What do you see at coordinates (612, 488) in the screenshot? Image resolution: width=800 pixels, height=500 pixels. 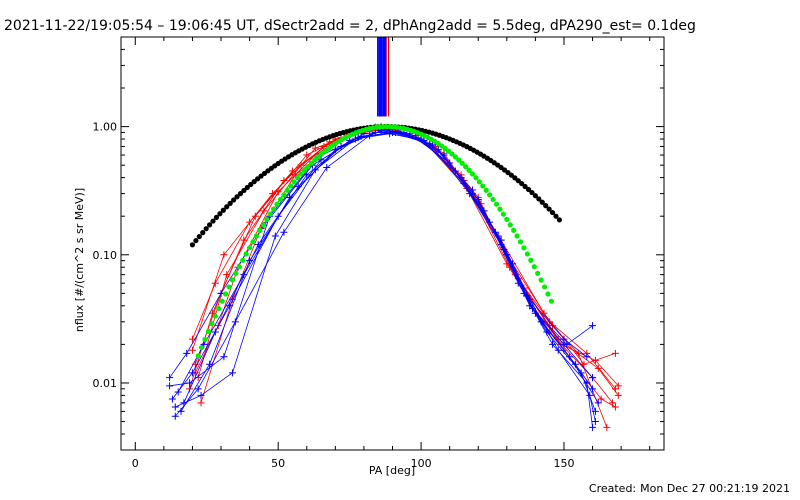 I see `created-label: Created:` at bounding box center [612, 488].